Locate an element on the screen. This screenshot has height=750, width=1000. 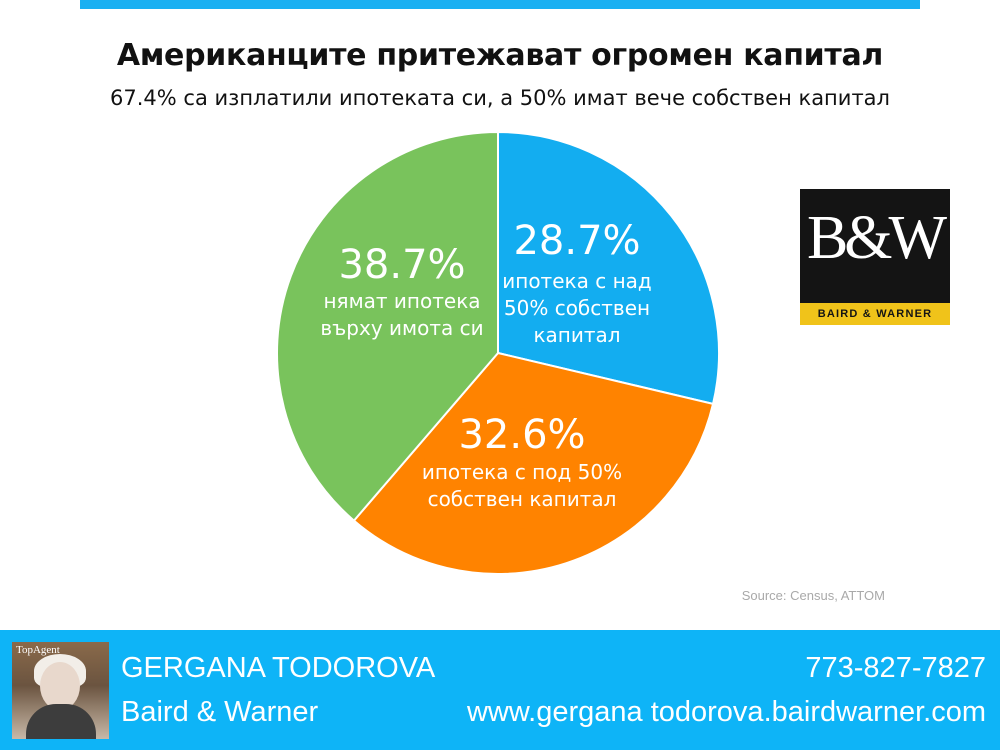
slice-desc-2-line-2: собствен капитал is located at coordinates (522, 499).